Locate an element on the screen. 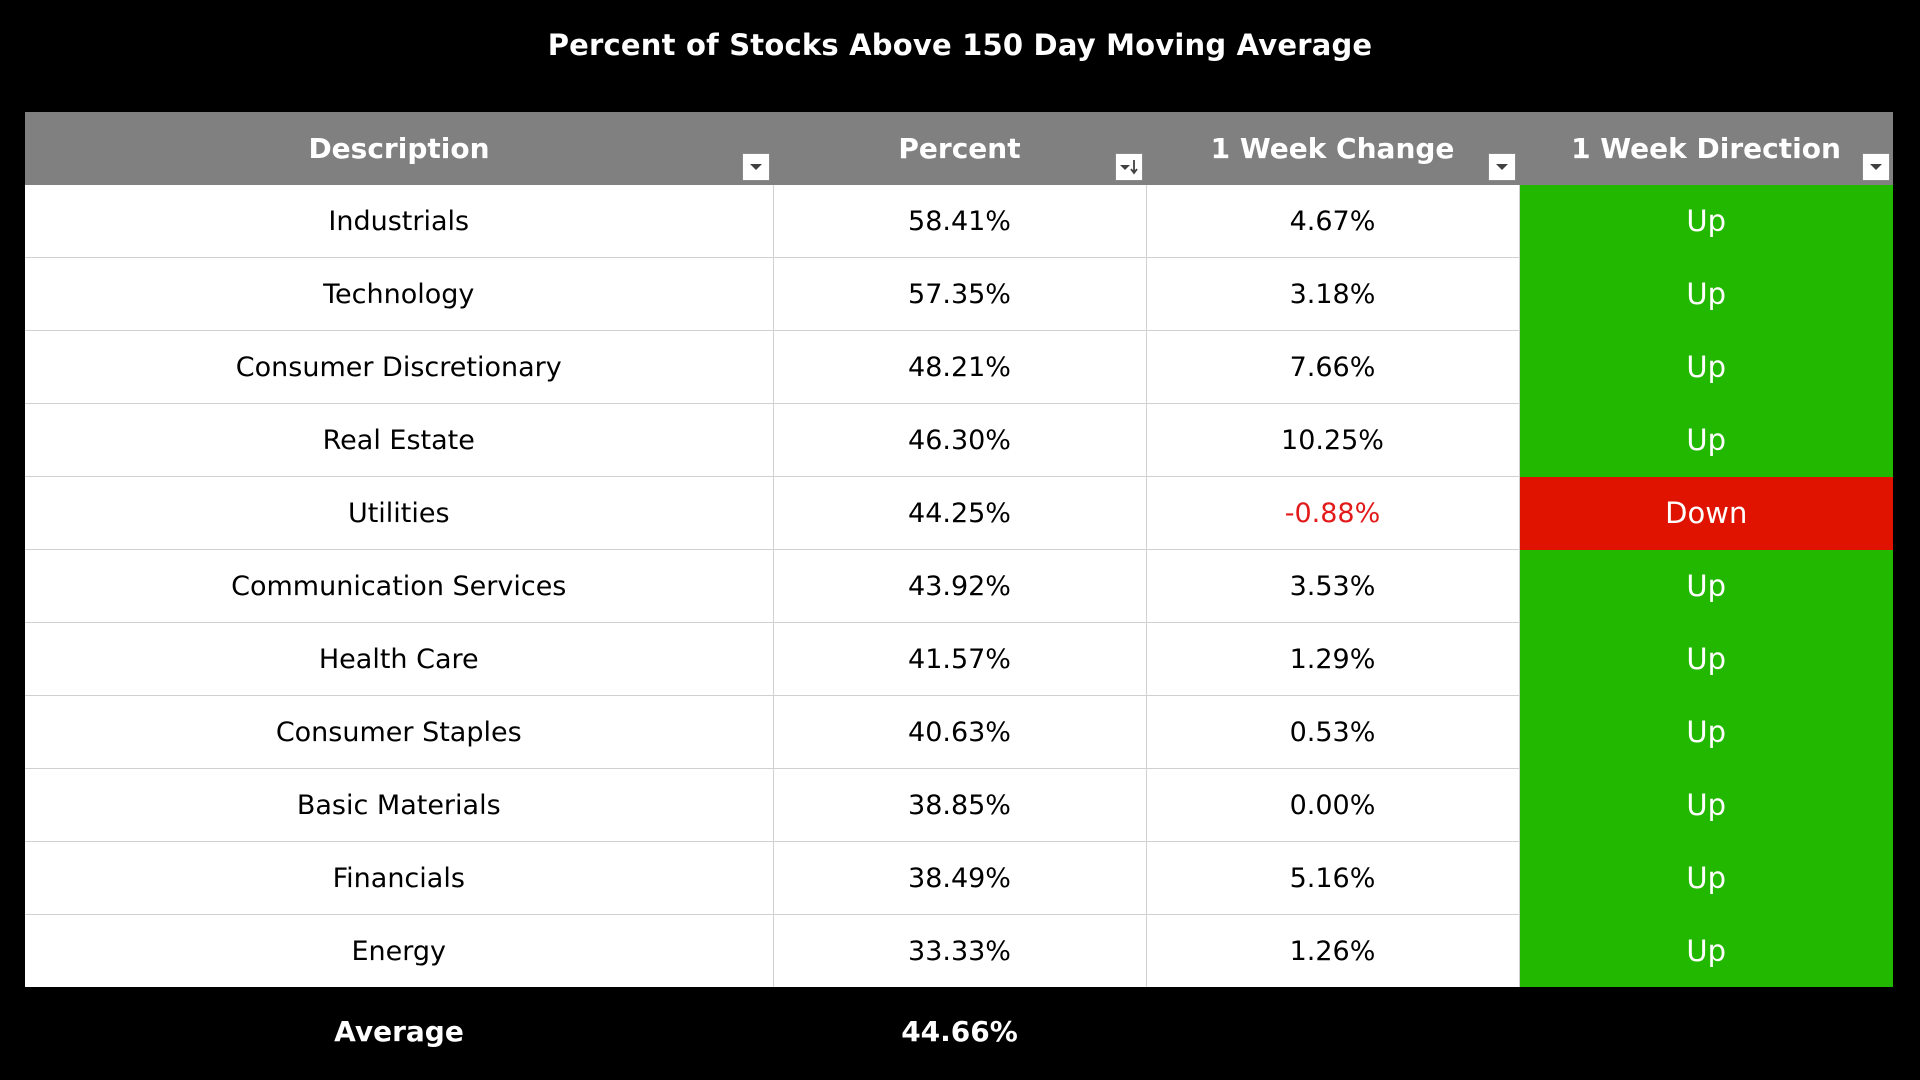 The width and height of the screenshot is (1920, 1080). average-row: Average 44.66% is located at coordinates (959, 1031).